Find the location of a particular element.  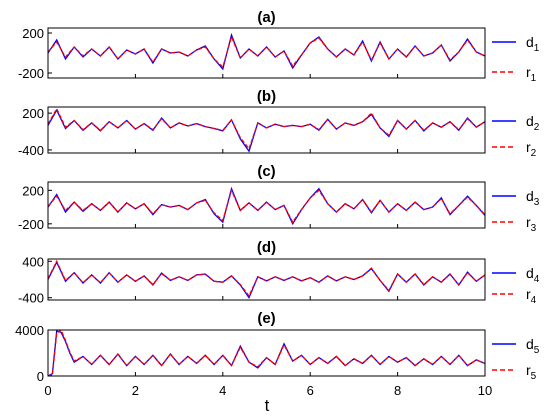

series-line-r5 is located at coordinates (266, 353).